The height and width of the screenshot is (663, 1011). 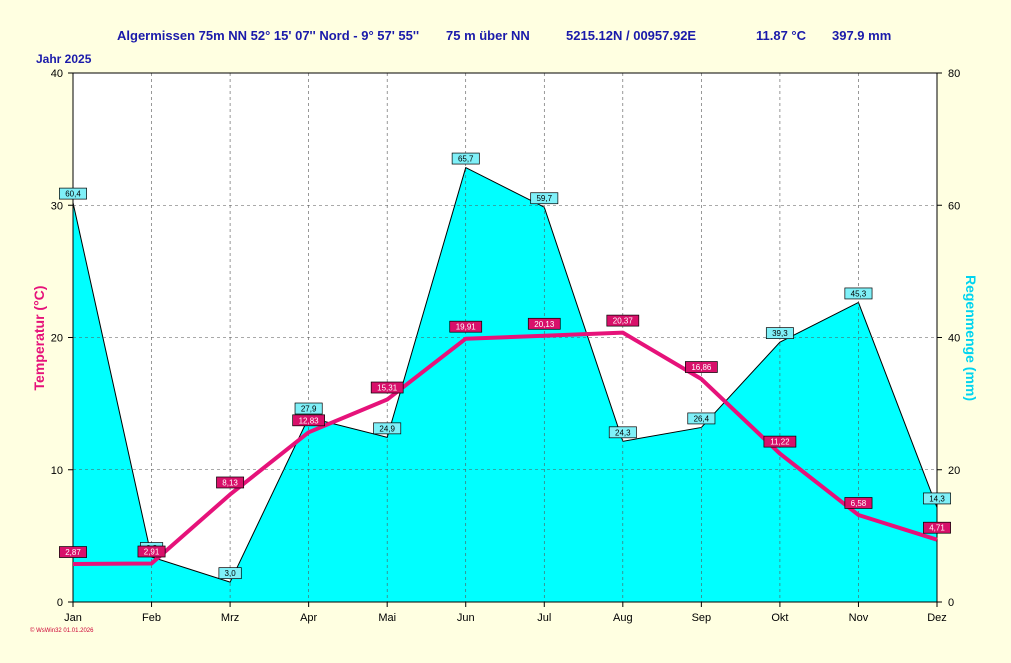 I want to click on right-tick-label: 60, so click(x=954, y=206).